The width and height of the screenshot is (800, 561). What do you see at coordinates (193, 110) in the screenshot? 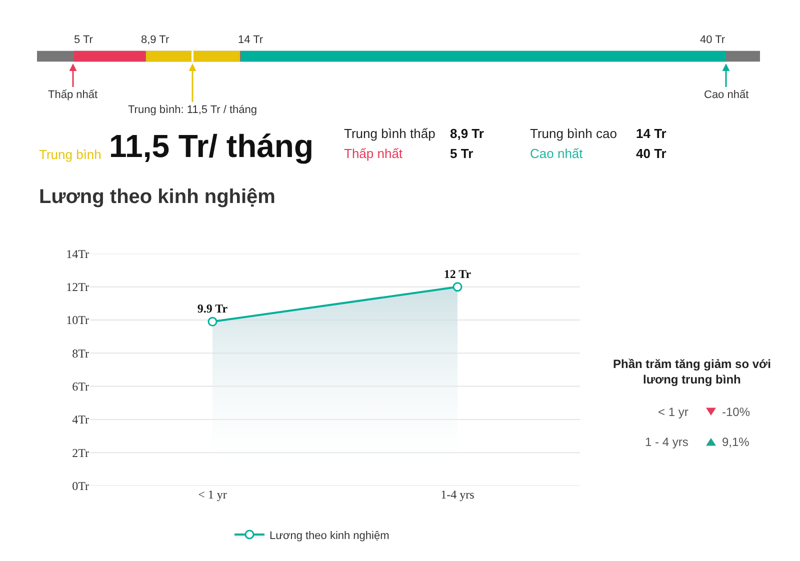
I see `text: Trung bình: 11,5 Tr / tháng` at bounding box center [193, 110].